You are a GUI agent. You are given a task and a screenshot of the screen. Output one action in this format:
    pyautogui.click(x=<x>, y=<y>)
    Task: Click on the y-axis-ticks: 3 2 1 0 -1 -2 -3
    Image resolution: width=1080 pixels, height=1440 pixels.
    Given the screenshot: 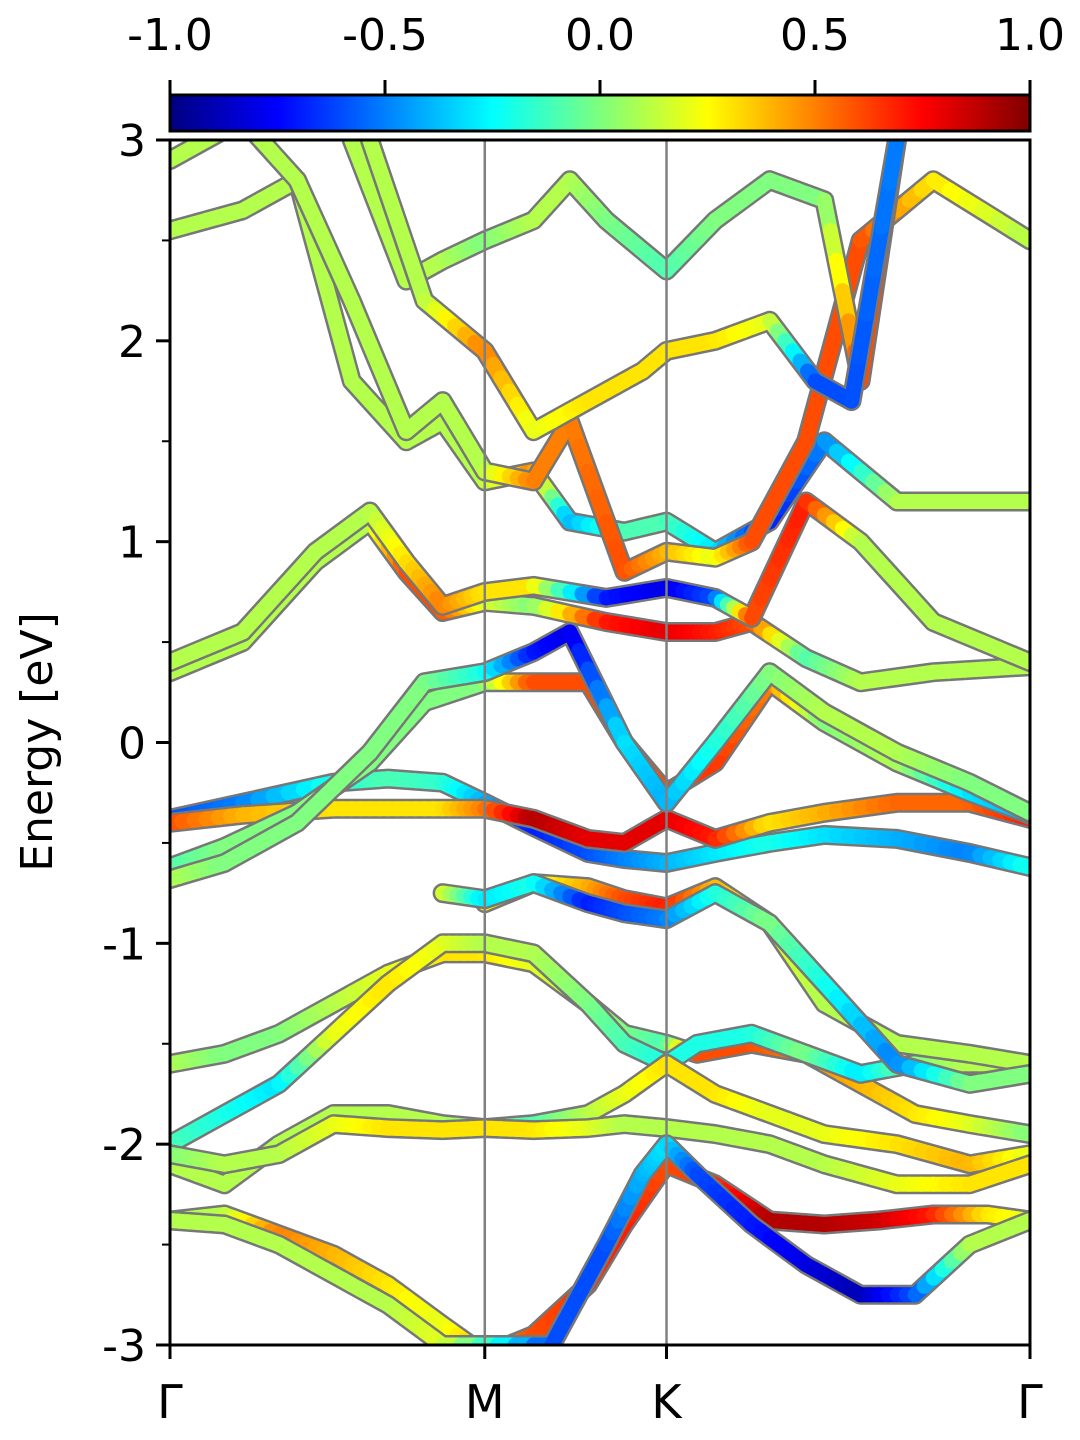 What is the action you would take?
    pyautogui.click(x=136, y=744)
    